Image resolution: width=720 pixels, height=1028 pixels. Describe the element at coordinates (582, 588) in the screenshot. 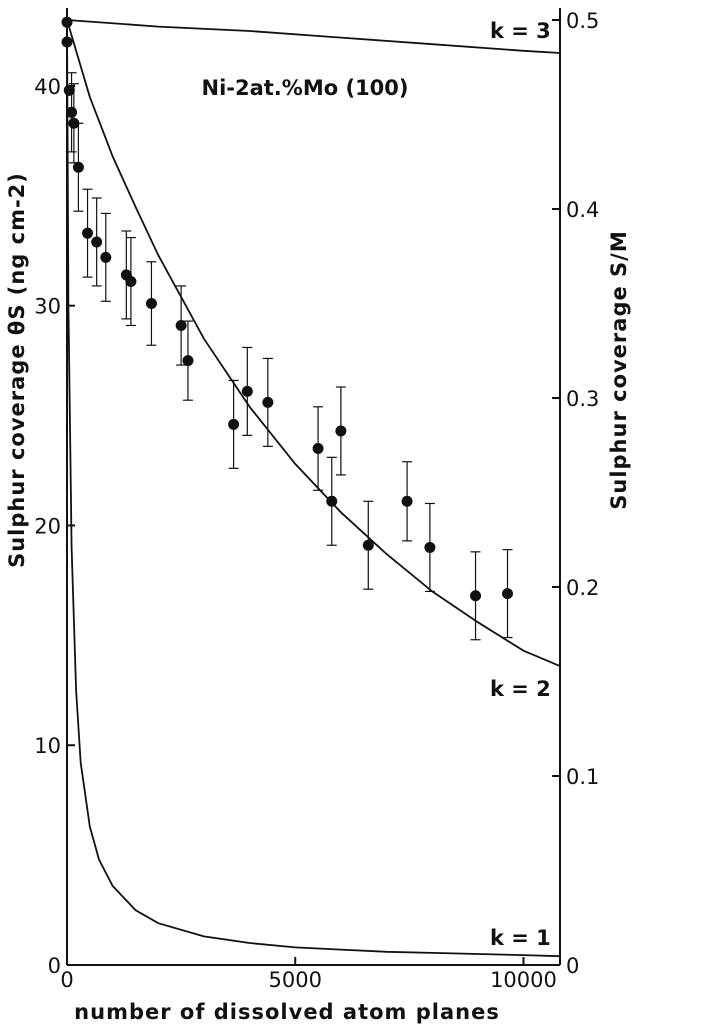

I see `y-right-tick-label-2: 0.2` at that location.